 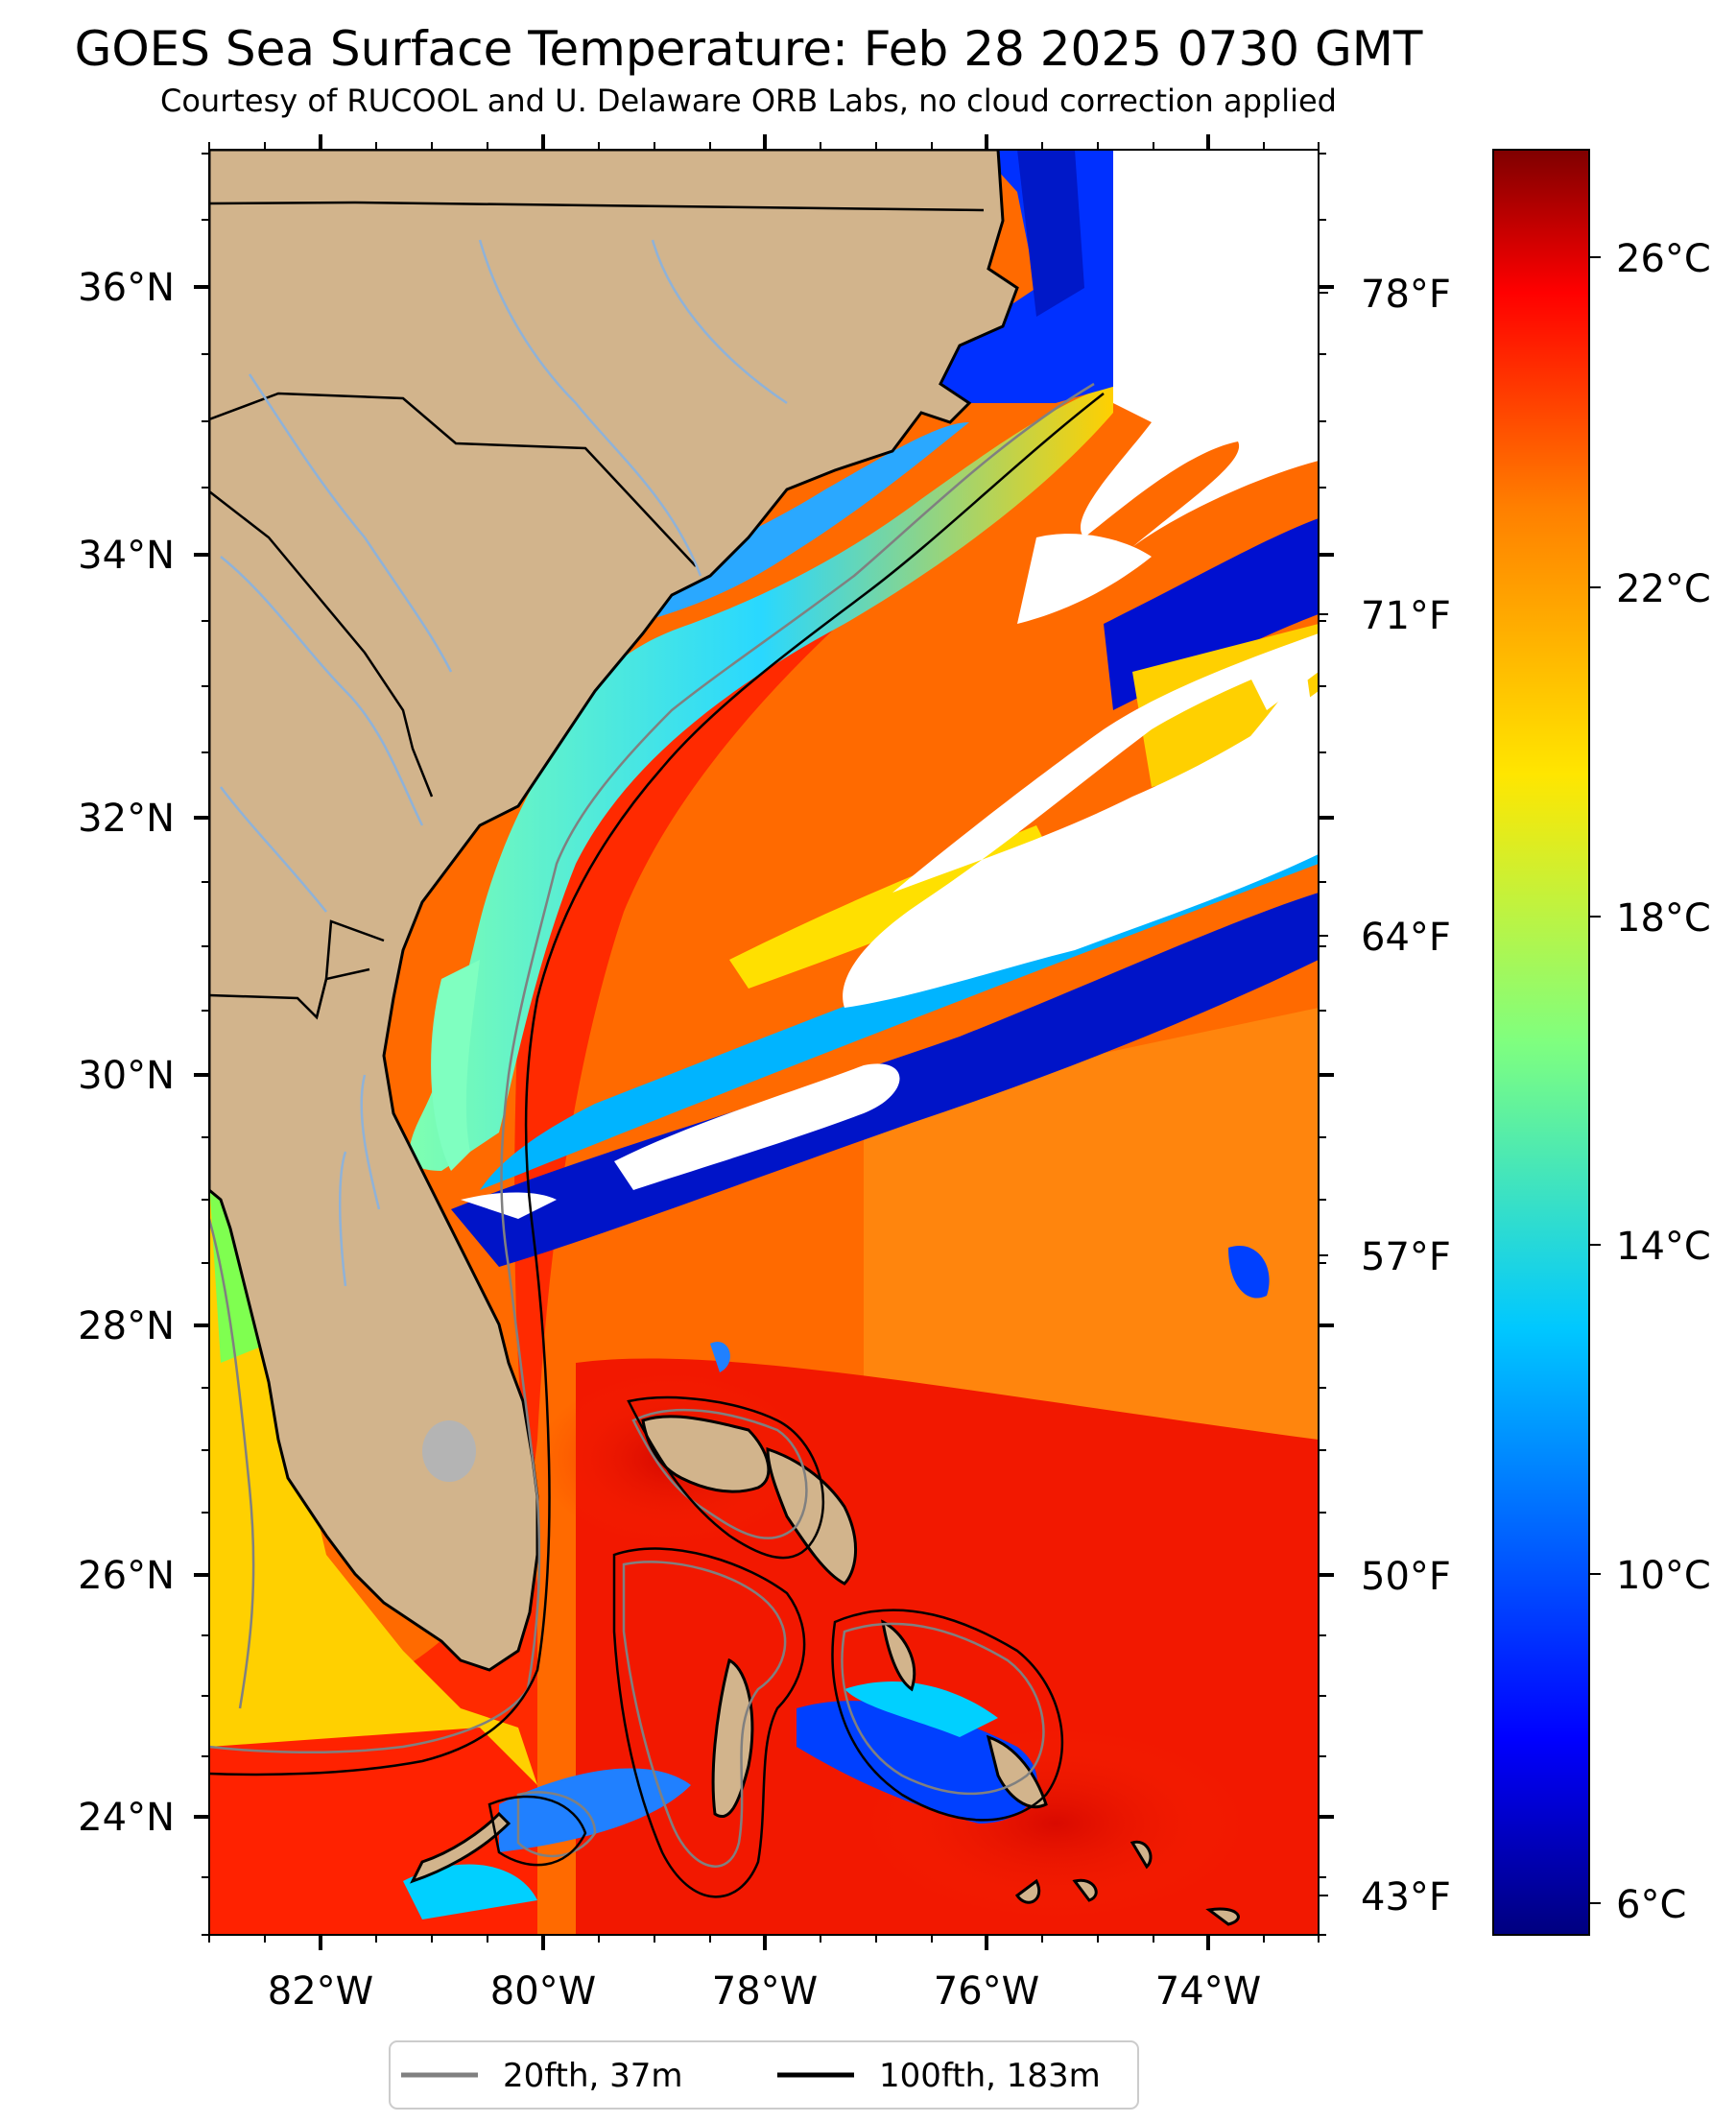 I want to click on fahrenheit-label: 78°F, so click(x=1406, y=295).